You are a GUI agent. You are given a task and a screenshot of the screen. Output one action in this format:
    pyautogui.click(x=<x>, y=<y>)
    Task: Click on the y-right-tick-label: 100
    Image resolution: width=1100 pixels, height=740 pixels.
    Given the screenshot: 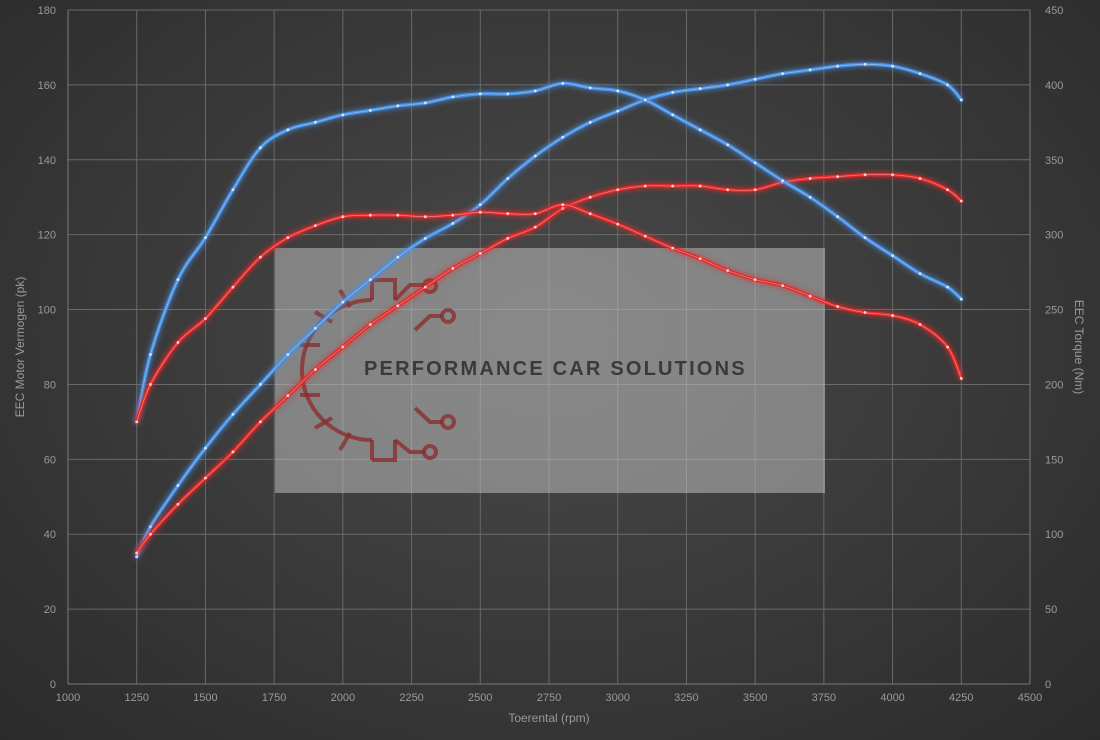 What is the action you would take?
    pyautogui.click(x=1054, y=535)
    